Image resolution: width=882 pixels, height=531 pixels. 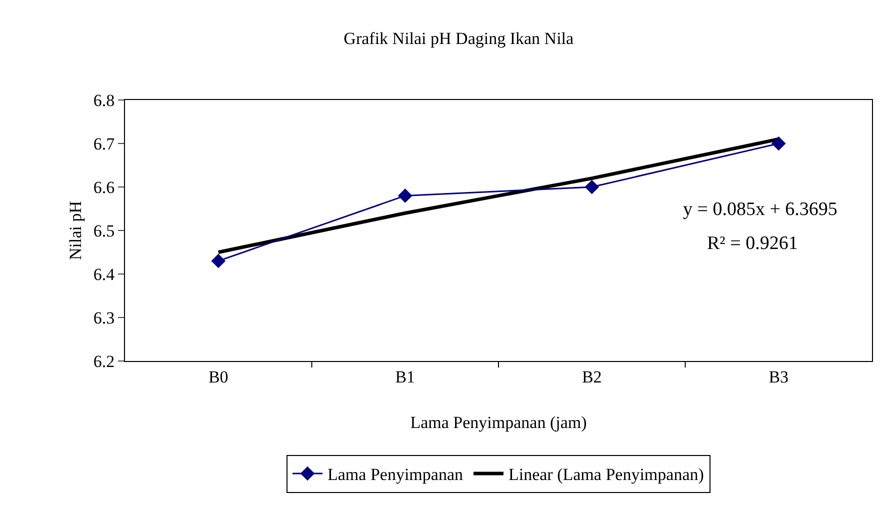 I want to click on y-axis-title: Nilai pH, so click(x=75, y=230).